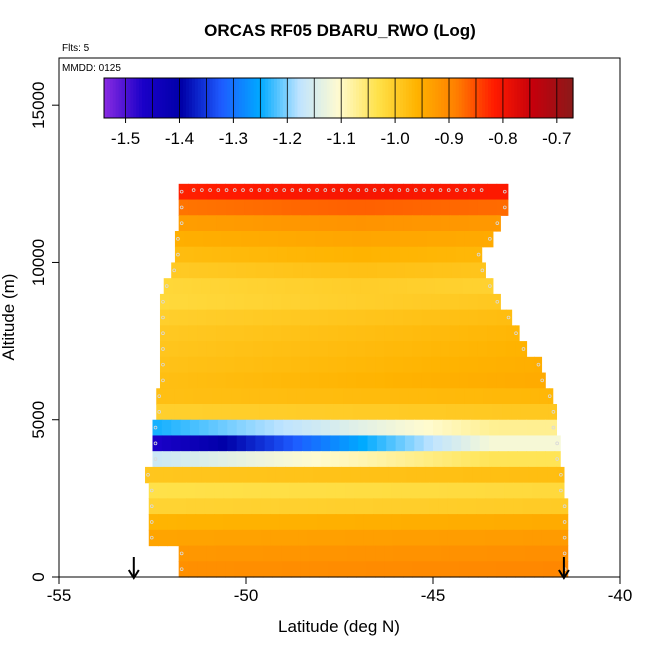 The image size is (650, 655). Describe the element at coordinates (620, 595) in the screenshot. I see `x-tick-label: -40` at that location.